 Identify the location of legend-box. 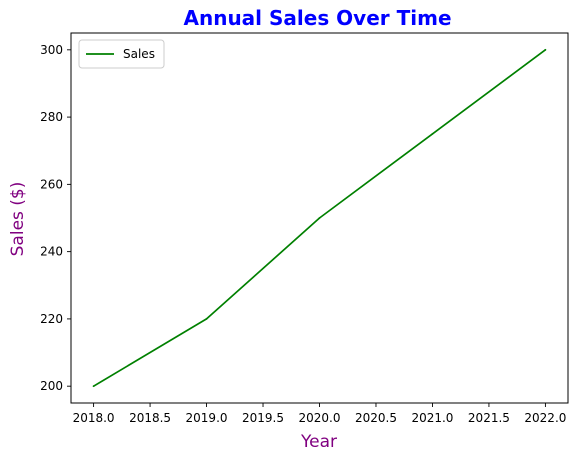
(121, 54).